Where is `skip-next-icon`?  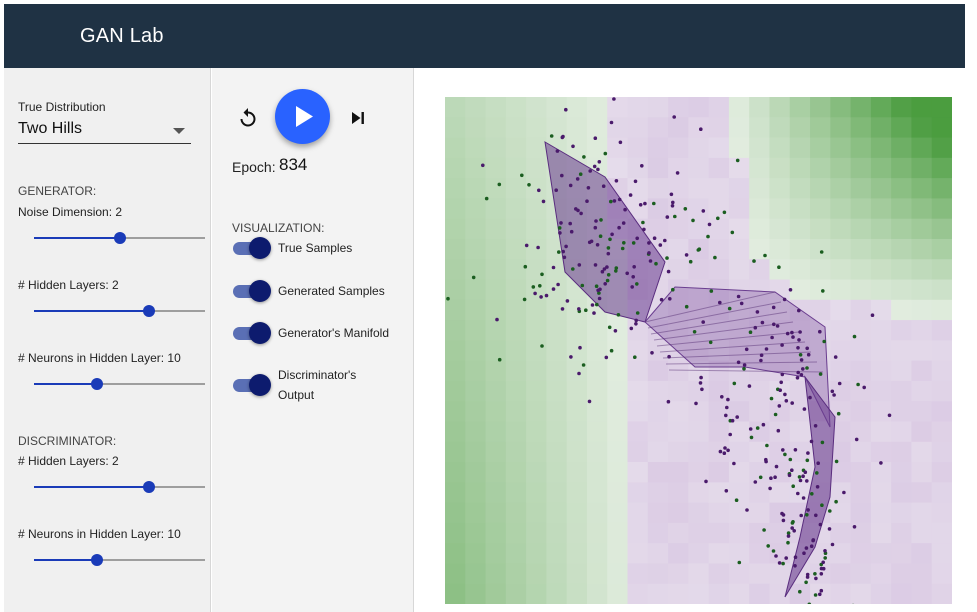
skip-next-icon is located at coordinates (358, 118).